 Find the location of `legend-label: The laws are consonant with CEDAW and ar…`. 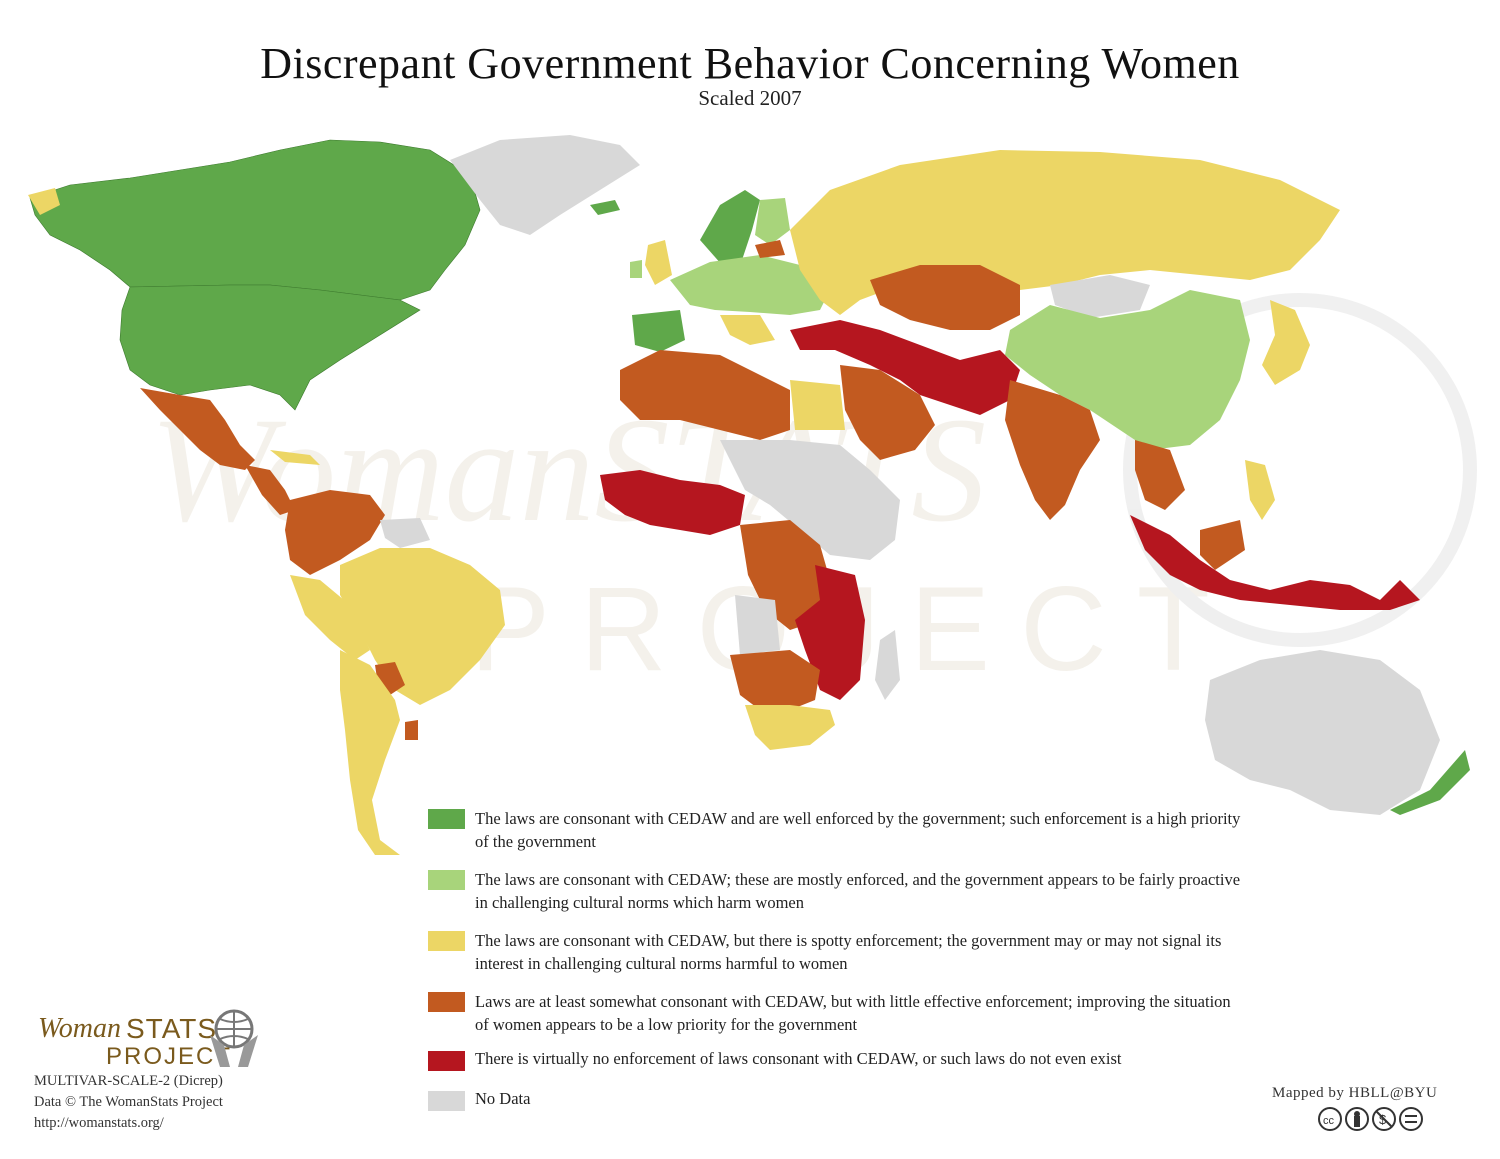

legend-label: The laws are consonant with CEDAW and ar… is located at coordinates (858, 830).